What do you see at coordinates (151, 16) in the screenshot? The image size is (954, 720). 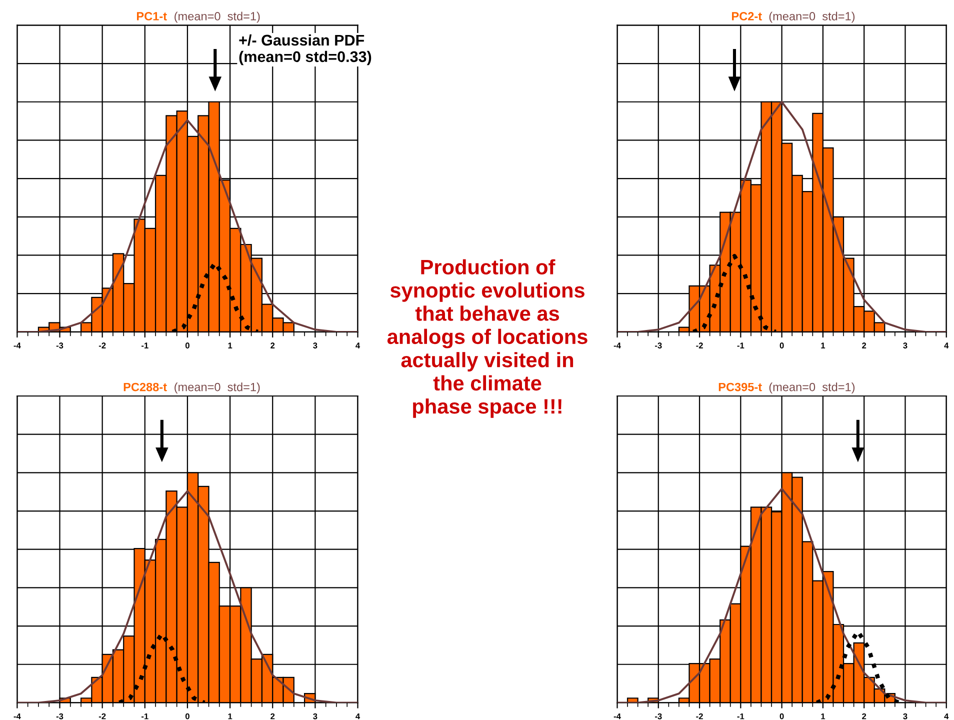 I see `chart-title: PC1-t` at bounding box center [151, 16].